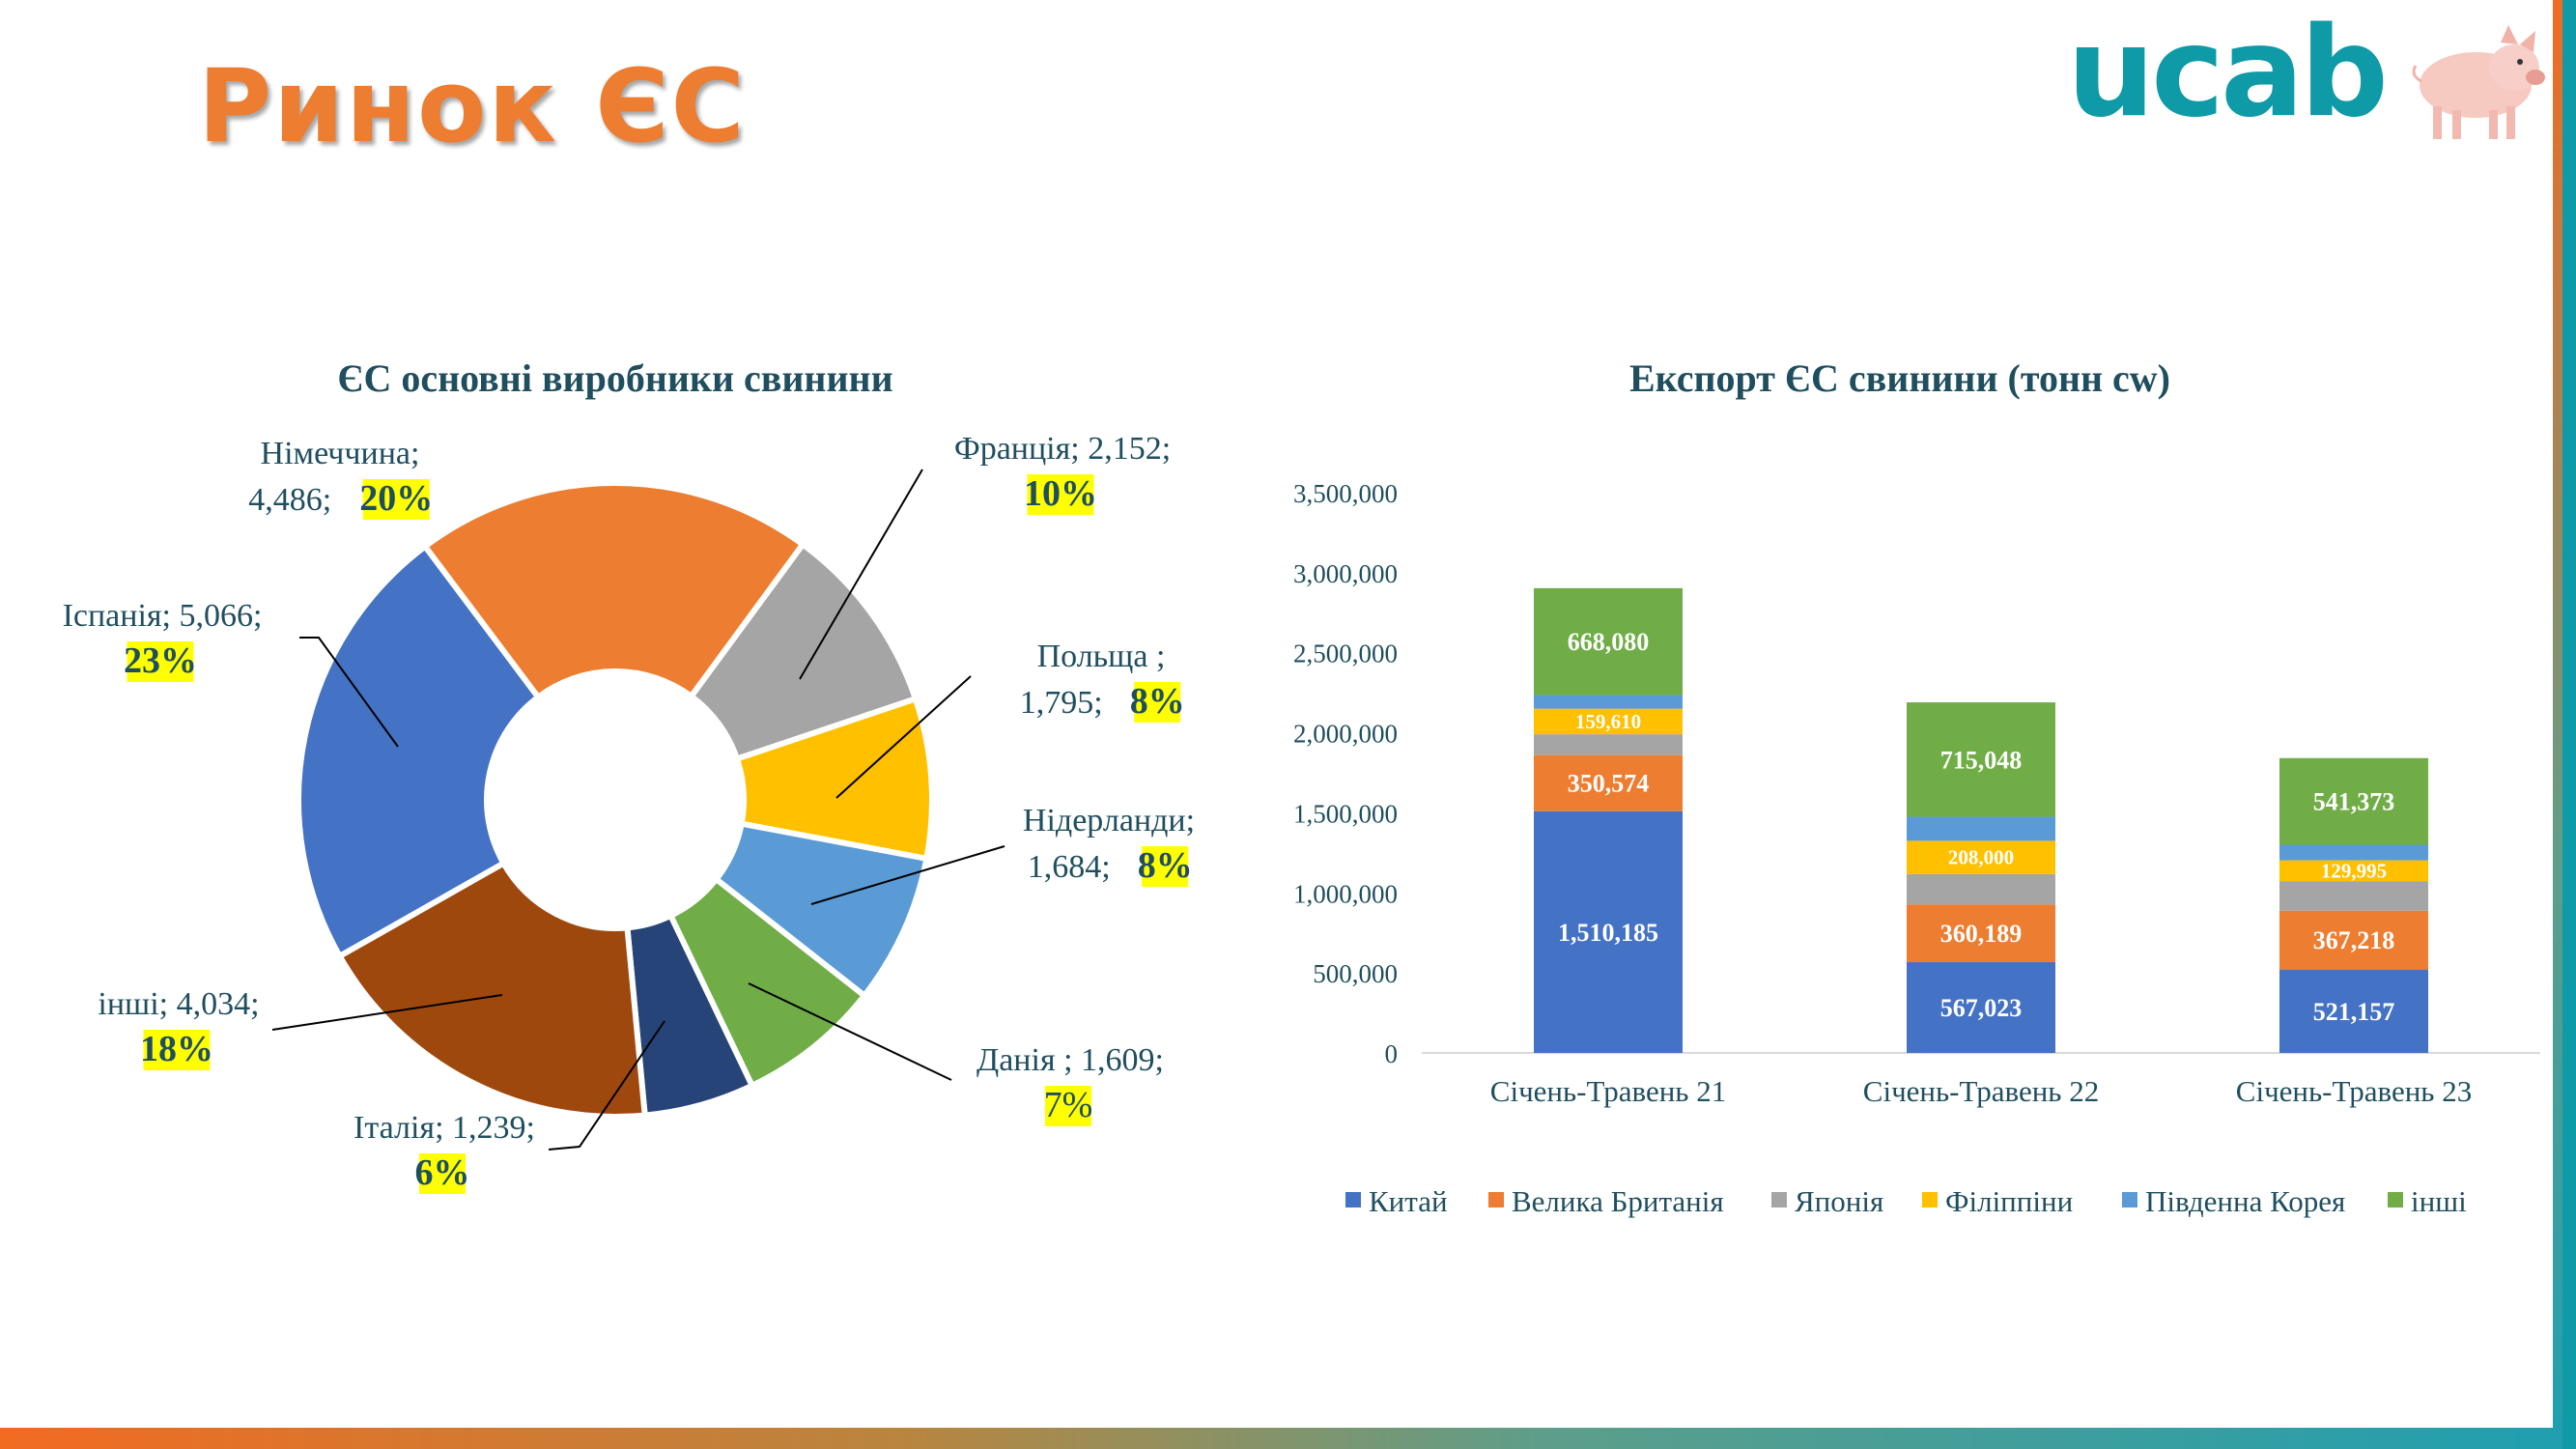  I want to click on right-edge-bar, so click(2569, 724).